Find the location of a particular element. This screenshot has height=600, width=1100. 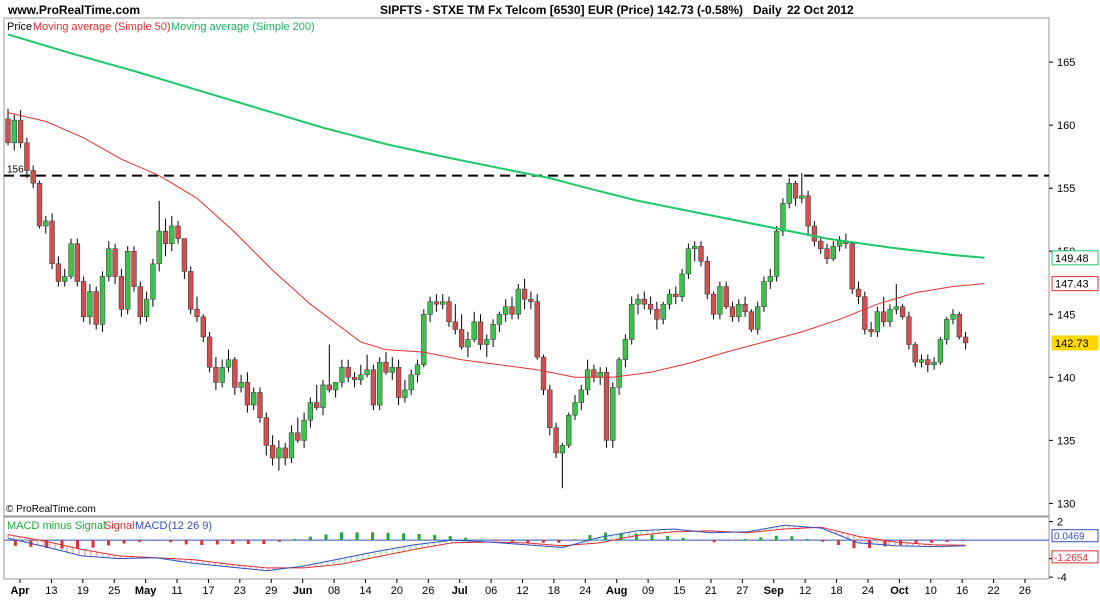

x-tick-label: 10 is located at coordinates (931, 591).